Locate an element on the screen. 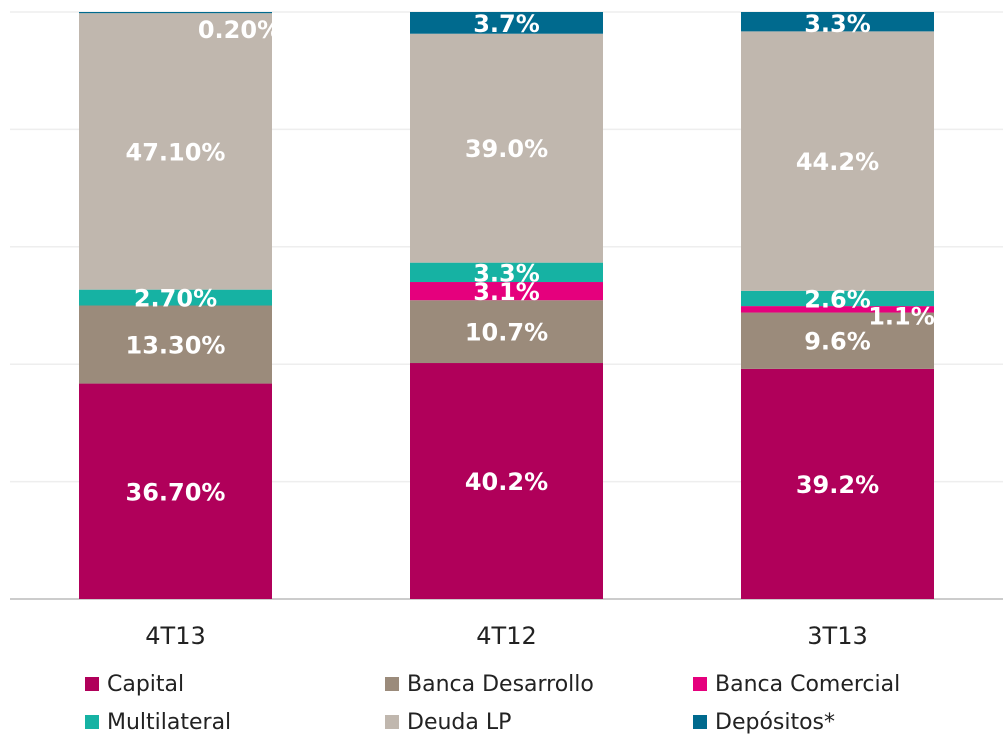 This screenshot has height=736, width=1003. x-tick-label: 3T13 is located at coordinates (837, 636).